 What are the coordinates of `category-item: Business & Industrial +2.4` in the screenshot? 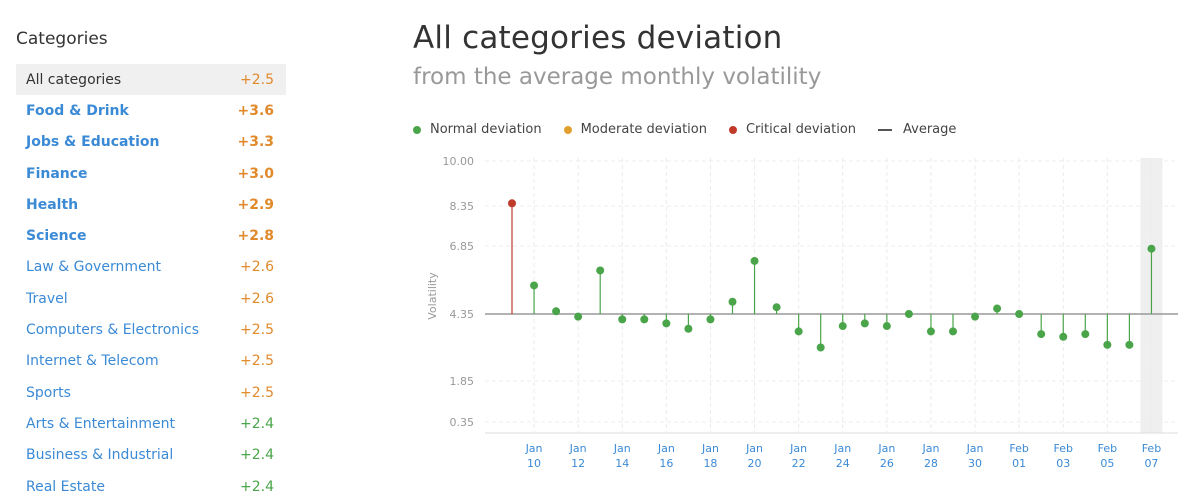 It's located at (151, 455).